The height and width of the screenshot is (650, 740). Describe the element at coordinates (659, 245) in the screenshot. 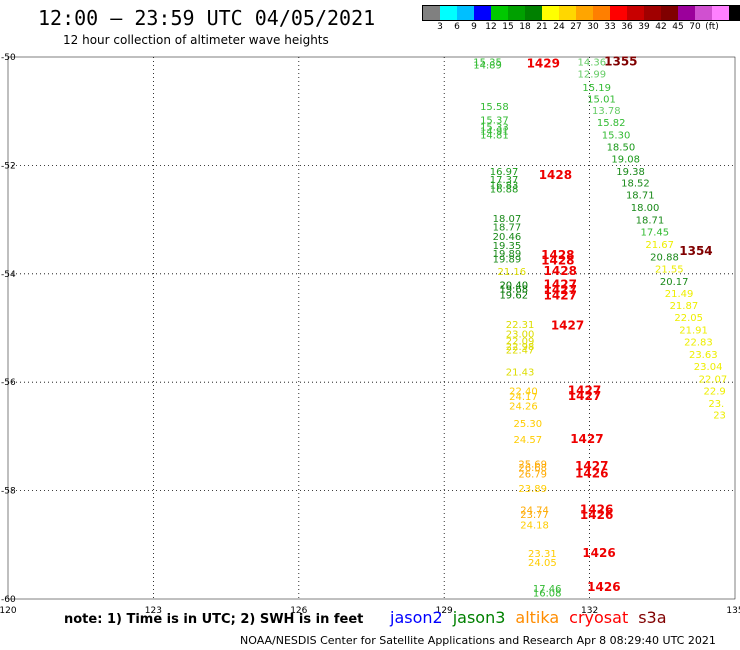

I see `wave-height-label: 21.67` at that location.